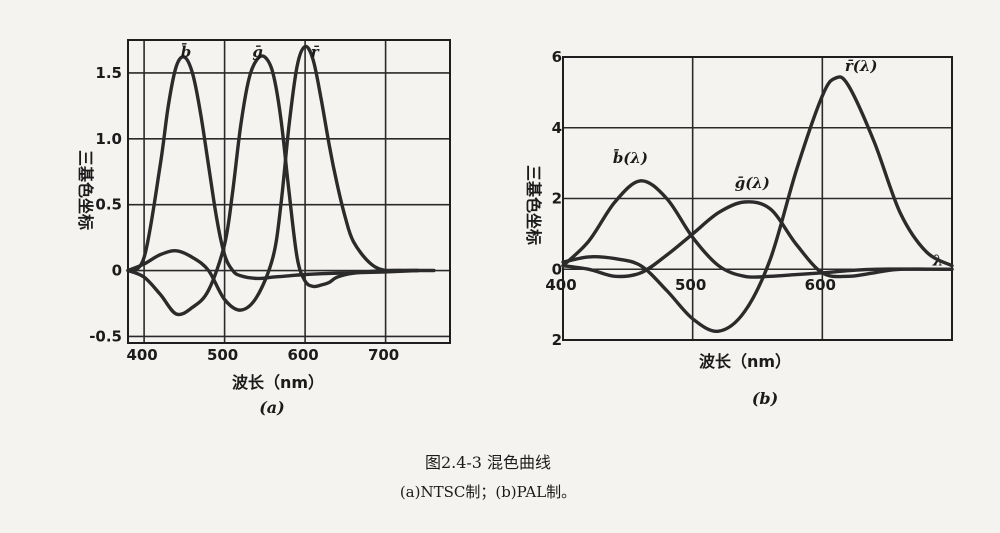 This screenshot has height=533, width=1000. What do you see at coordinates (557, 128) in the screenshot?
I see `y-tick-label: 4` at bounding box center [557, 128].